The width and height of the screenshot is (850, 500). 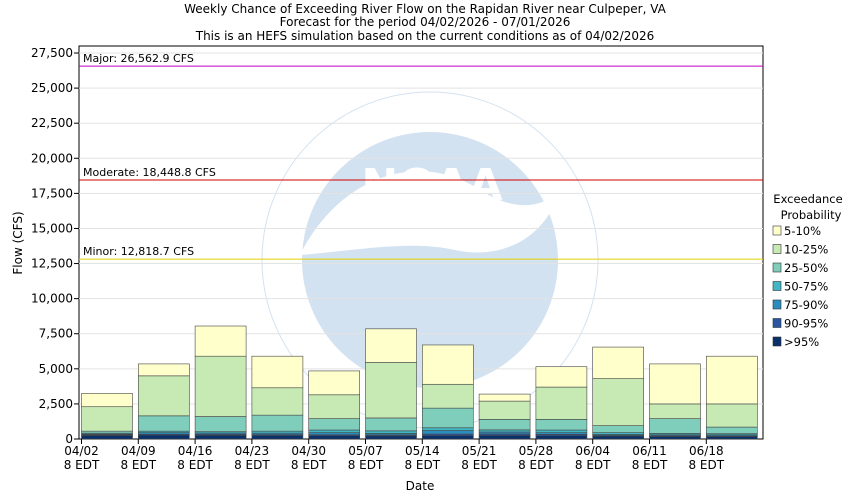 What do you see at coordinates (479, 451) in the screenshot?
I see `x-tick-label-date: 05/21` at bounding box center [479, 451].